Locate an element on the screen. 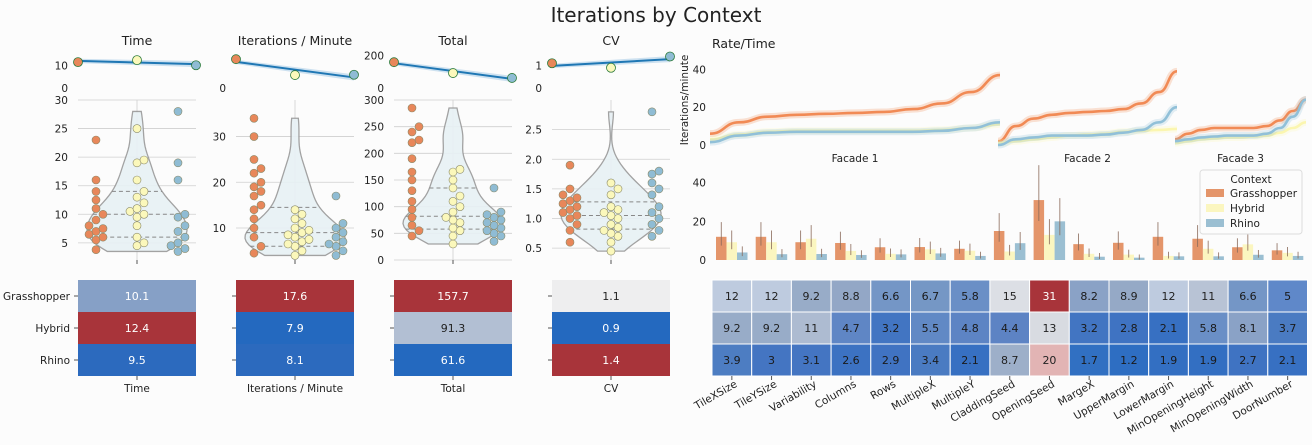 The image size is (1312, 445). metric-panel-title: Iterations / Minute is located at coordinates (295, 40).